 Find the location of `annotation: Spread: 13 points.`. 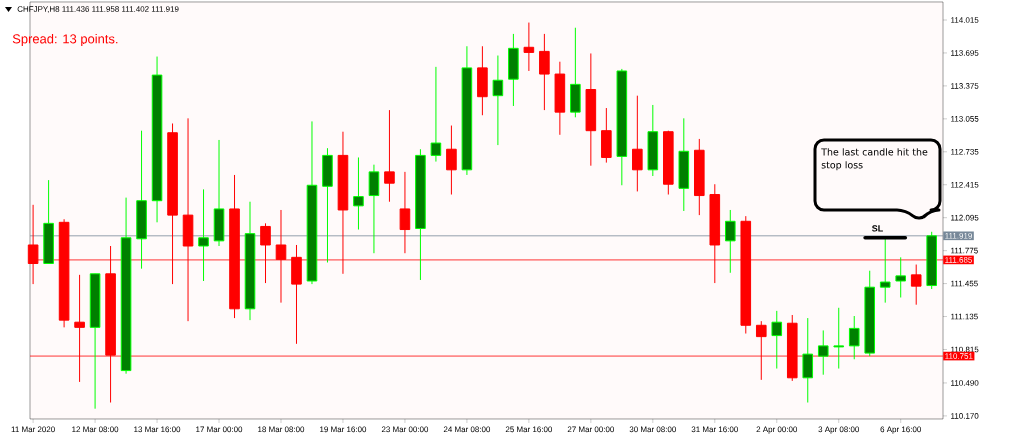

annotation: Spread: 13 points. is located at coordinates (65, 40).